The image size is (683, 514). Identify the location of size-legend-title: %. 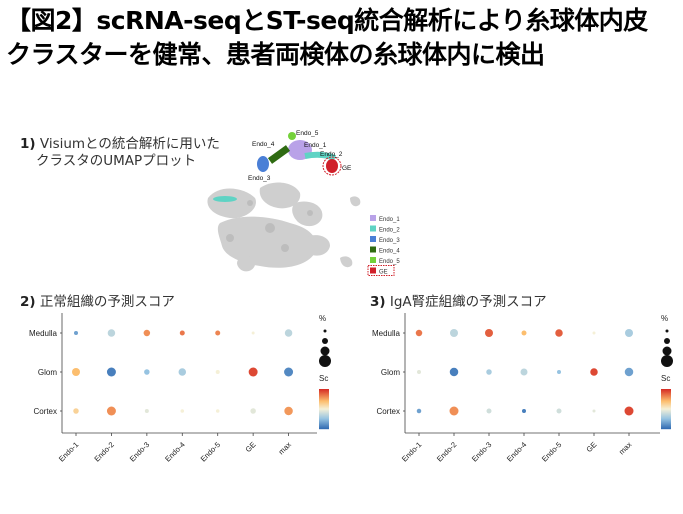
(322, 318).